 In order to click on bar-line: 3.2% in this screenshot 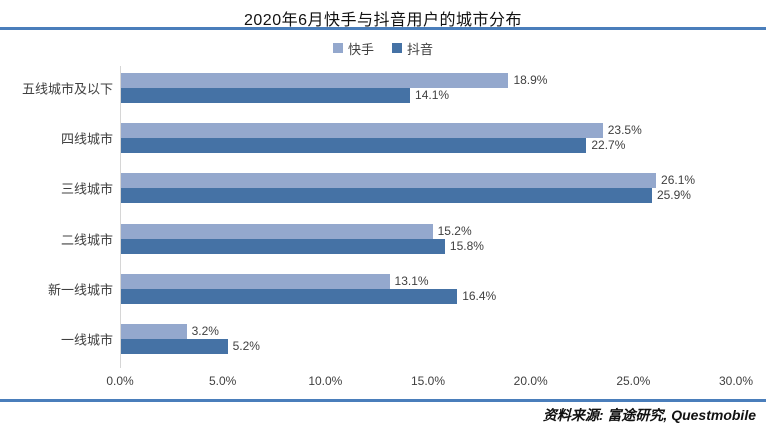, I will do `click(428, 331)`.